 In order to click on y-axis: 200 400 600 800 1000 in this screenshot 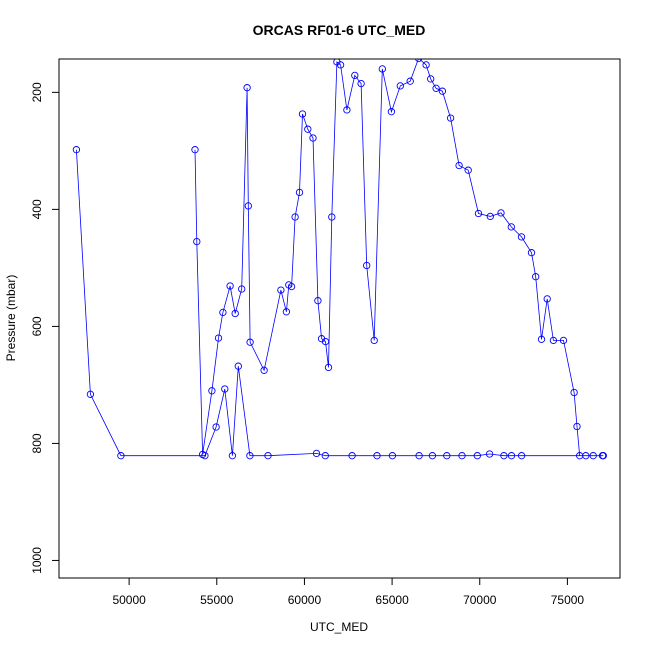, I will do `click(45, 328)`.